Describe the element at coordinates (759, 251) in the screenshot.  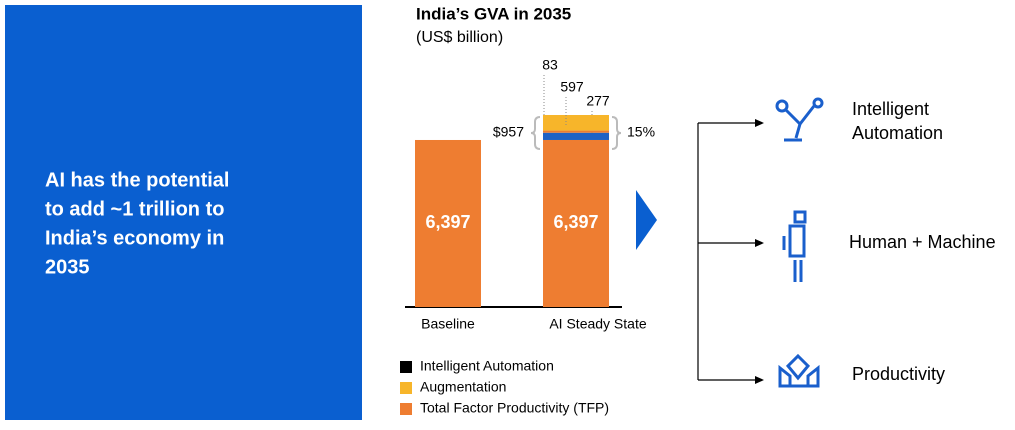
I see `arrowheads` at that location.